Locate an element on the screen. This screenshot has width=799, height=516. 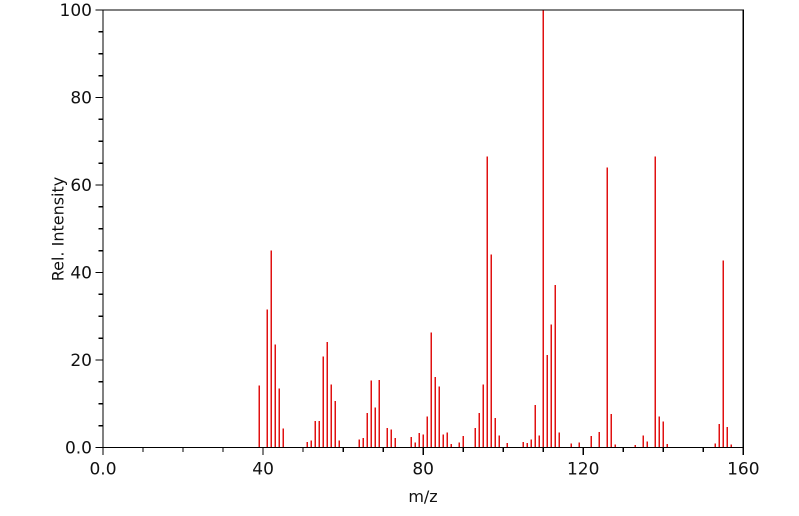
y-tick-label-60: 60 is located at coordinates (81, 186).